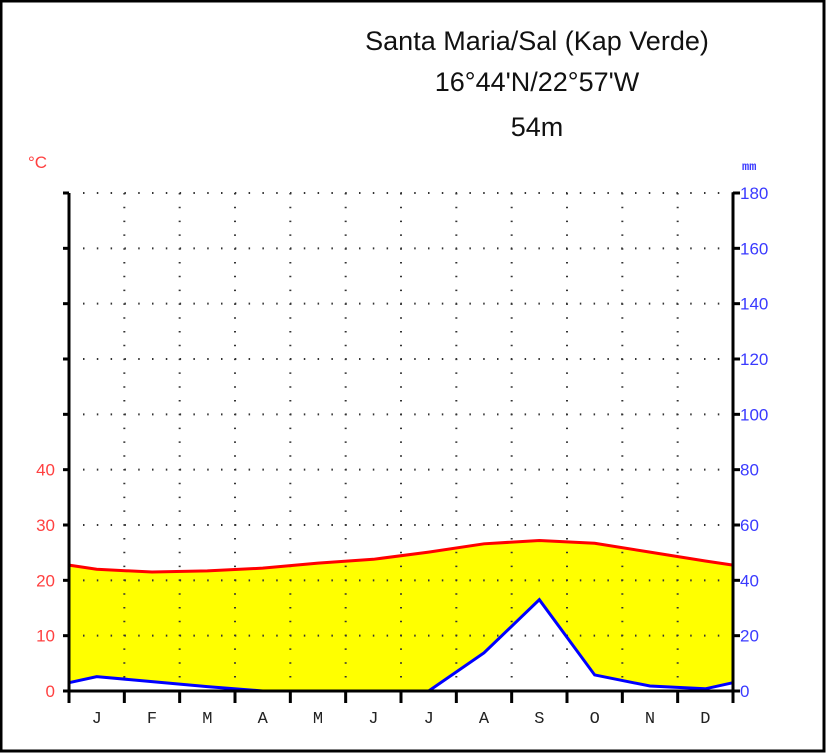  I want to click on right-tick-label: 140, so click(754, 304).